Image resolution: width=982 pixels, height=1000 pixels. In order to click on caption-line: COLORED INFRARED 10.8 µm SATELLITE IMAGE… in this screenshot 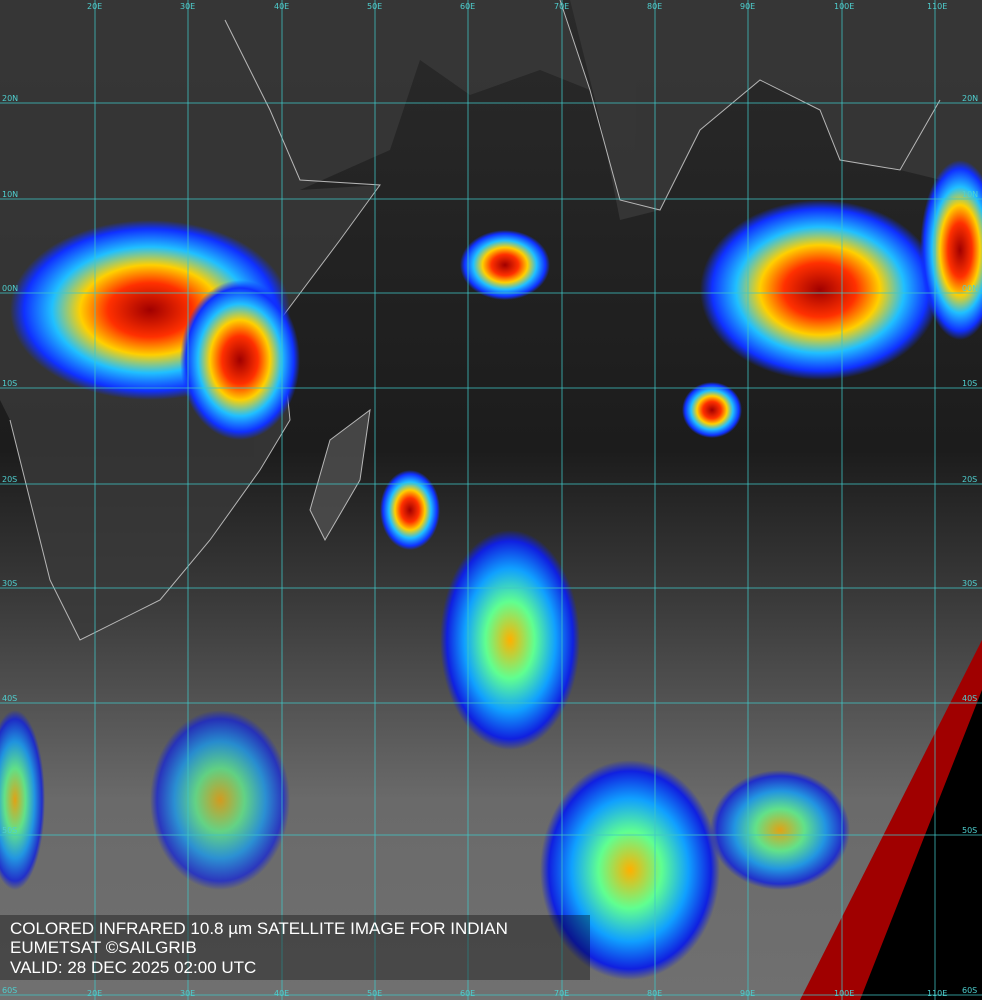, I will do `click(259, 928)`.